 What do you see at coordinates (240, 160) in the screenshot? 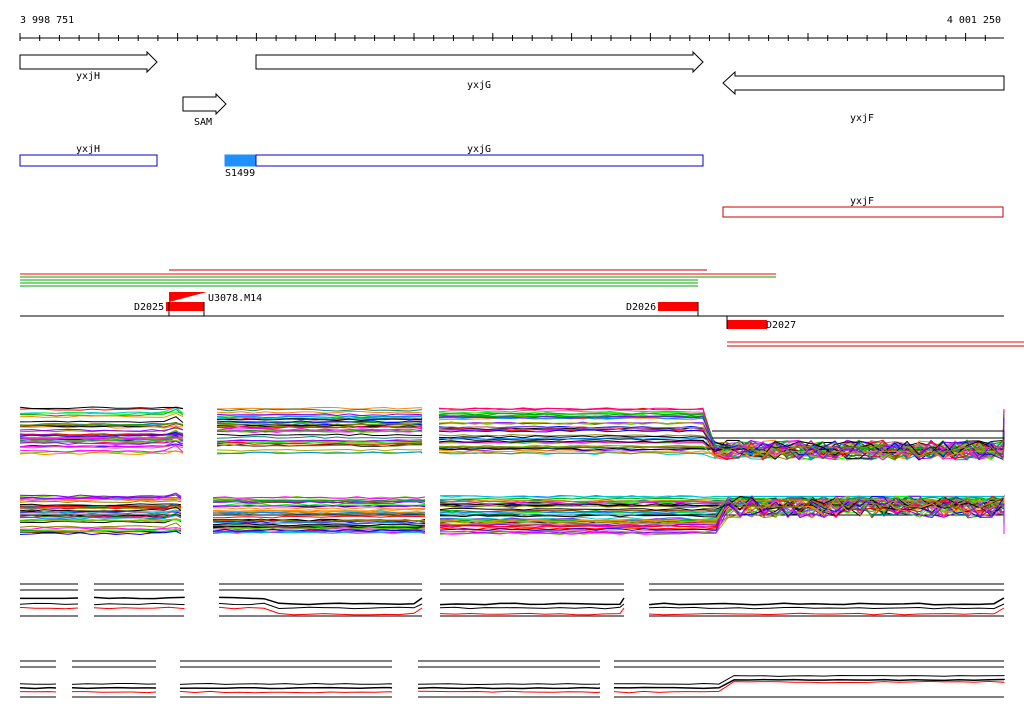
I see `transcript-s1499-block` at bounding box center [240, 160].